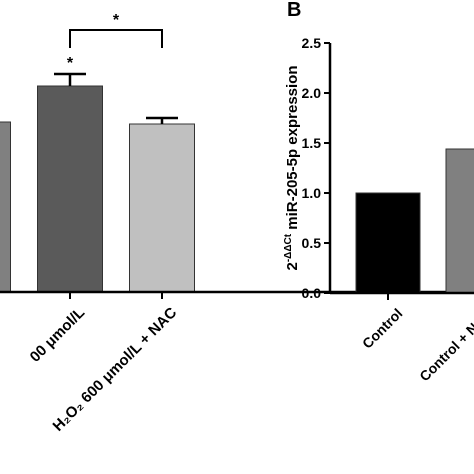  I want to click on y-label-text: miR-205-5p expression, so click(292, 149).